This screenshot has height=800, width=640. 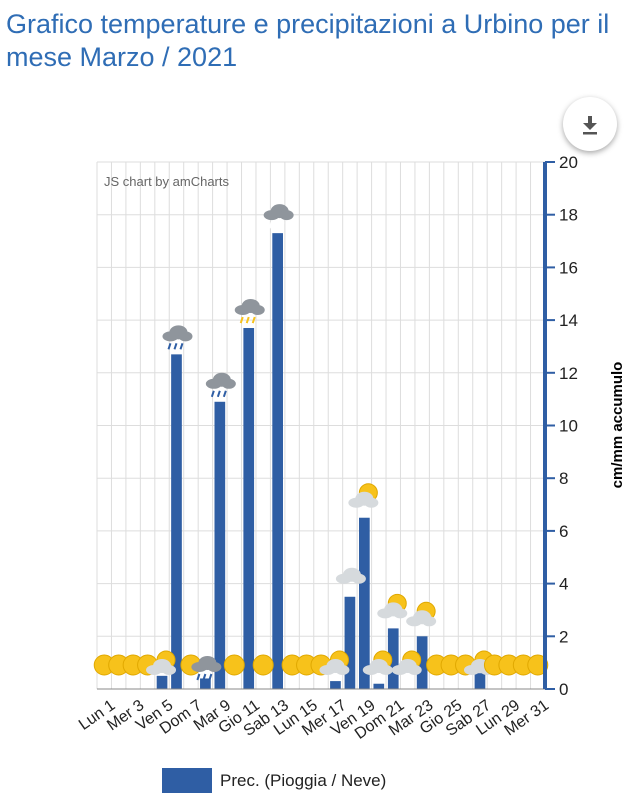 I want to click on y-tick-label: 6, so click(x=563, y=531).